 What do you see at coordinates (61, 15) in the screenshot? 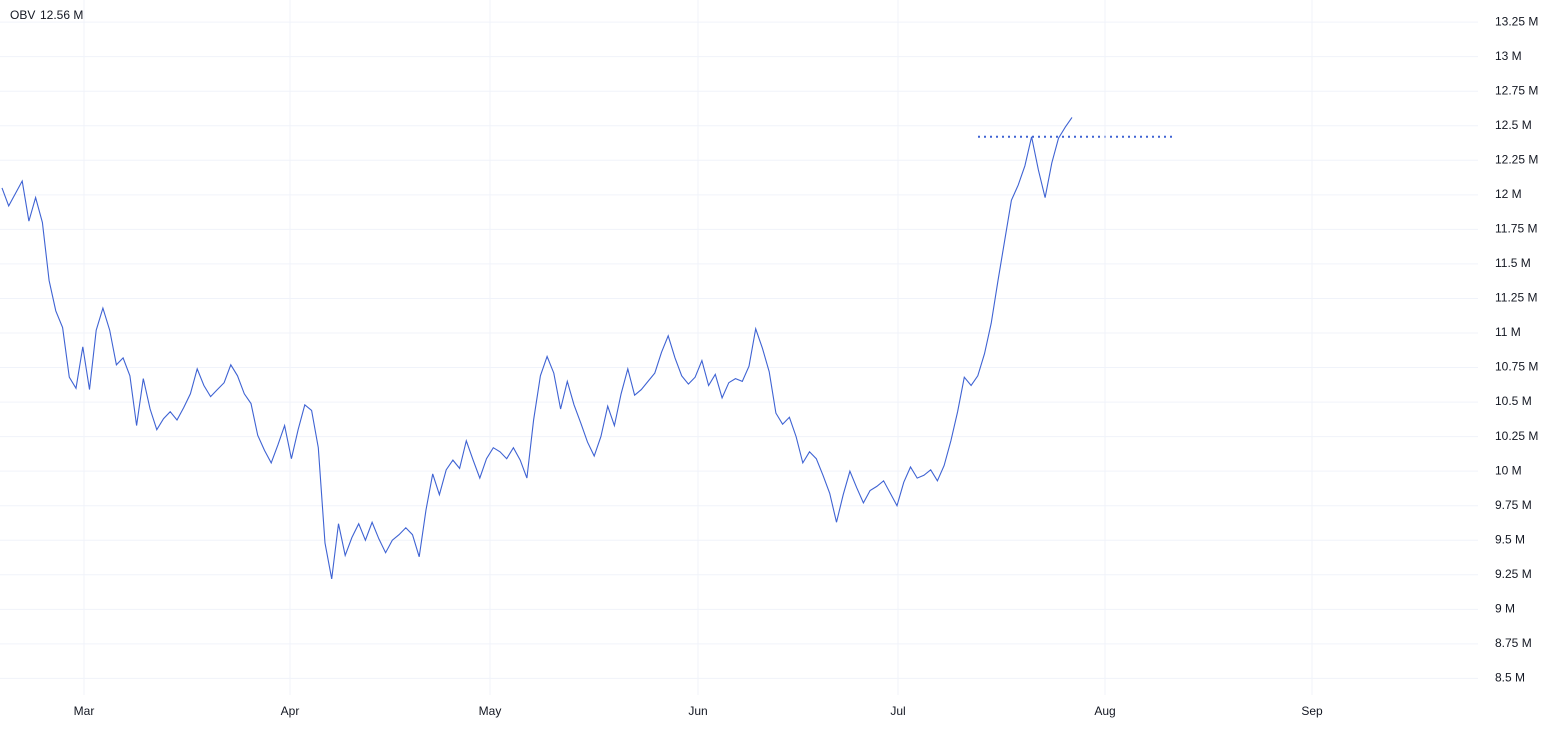
I see `indicator-value: 12.56 M` at bounding box center [61, 15].